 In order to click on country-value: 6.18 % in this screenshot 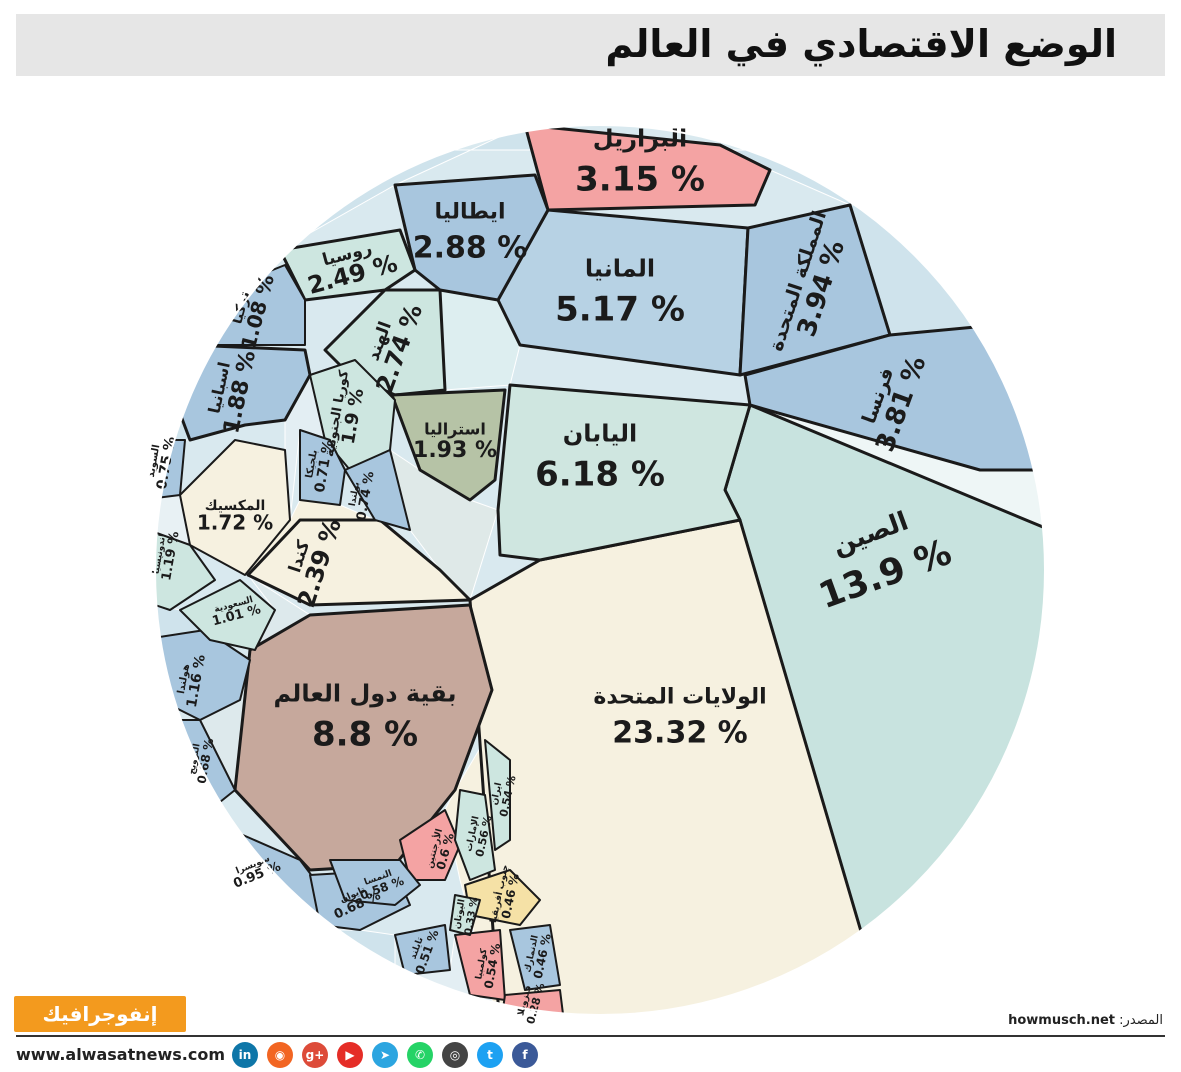, I will do `click(600, 475)`.